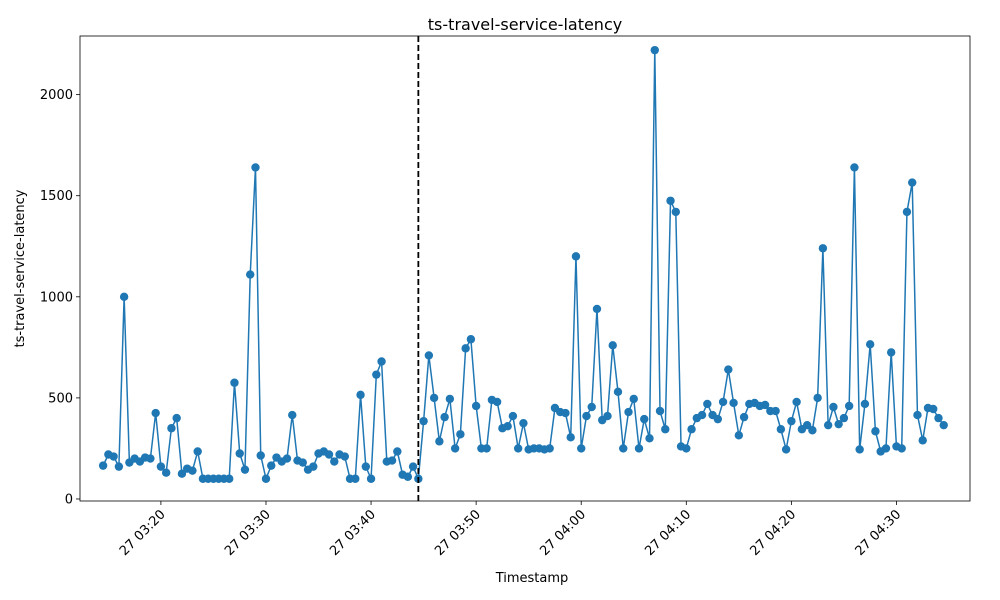 This screenshot has height=600, width=1000. I want to click on x-axis-label: Timestamp, so click(532, 578).